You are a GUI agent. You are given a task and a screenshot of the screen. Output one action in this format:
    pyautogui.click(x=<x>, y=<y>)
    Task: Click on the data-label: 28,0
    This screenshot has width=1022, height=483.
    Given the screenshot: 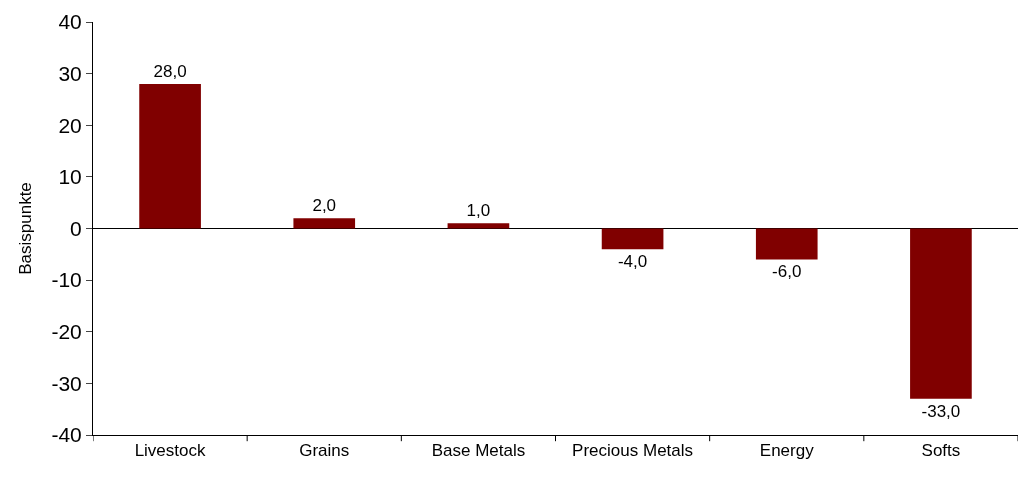 What is the action you would take?
    pyautogui.click(x=170, y=71)
    